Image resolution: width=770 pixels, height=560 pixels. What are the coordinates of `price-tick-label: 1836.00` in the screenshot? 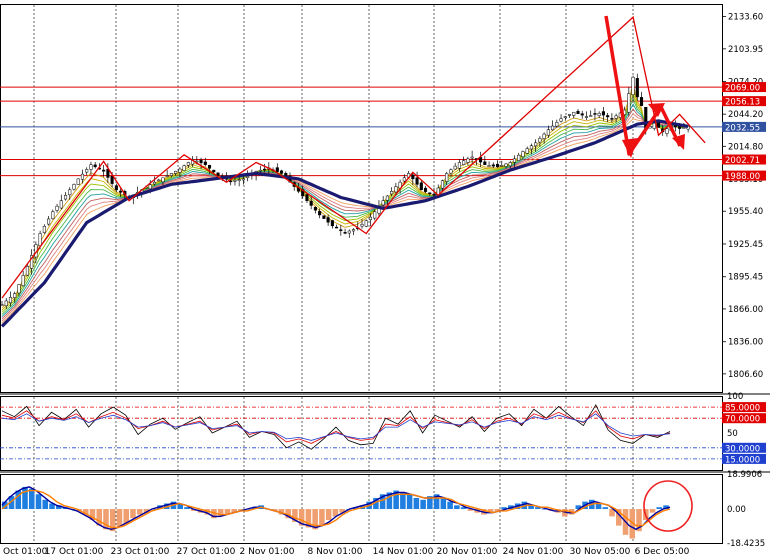 It's located at (745, 343).